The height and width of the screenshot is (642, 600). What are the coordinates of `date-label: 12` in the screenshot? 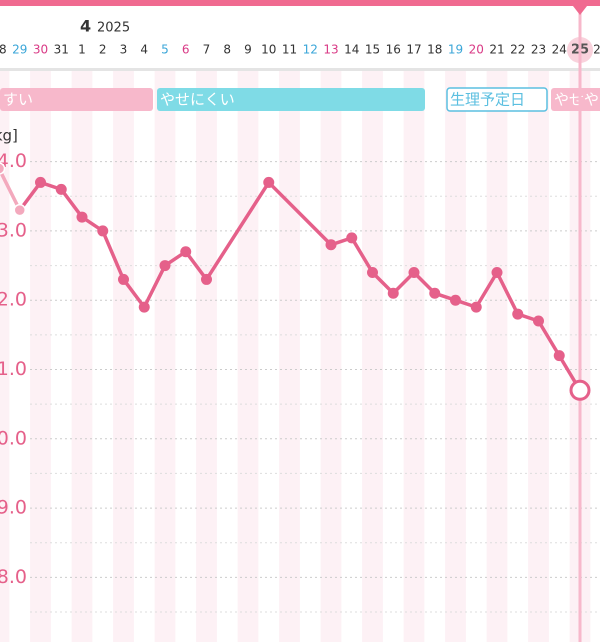 It's located at (310, 50).